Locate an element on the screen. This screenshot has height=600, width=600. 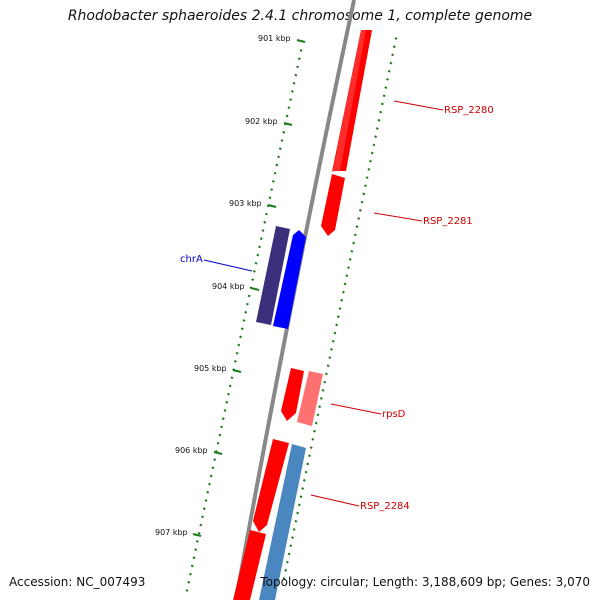
gene-arrow-chrA is located at coordinates (289, 279).